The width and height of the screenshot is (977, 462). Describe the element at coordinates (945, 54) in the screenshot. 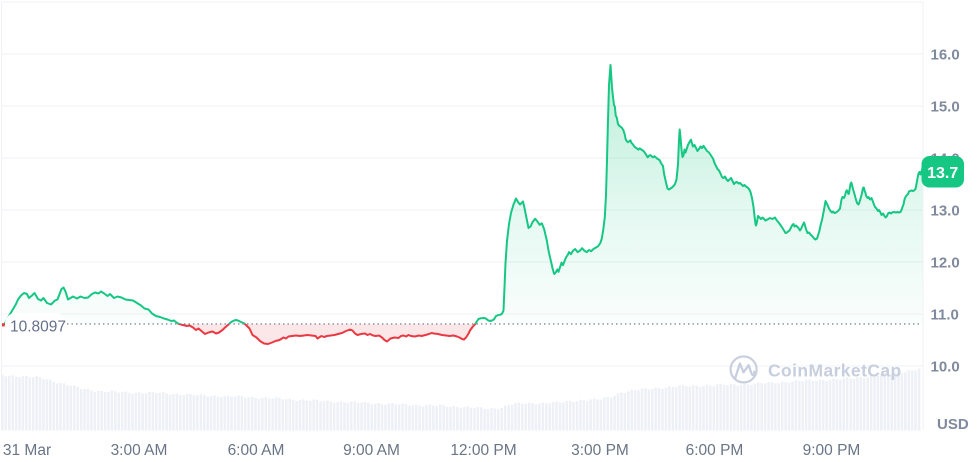

I see `svg-text: 16.0` at that location.